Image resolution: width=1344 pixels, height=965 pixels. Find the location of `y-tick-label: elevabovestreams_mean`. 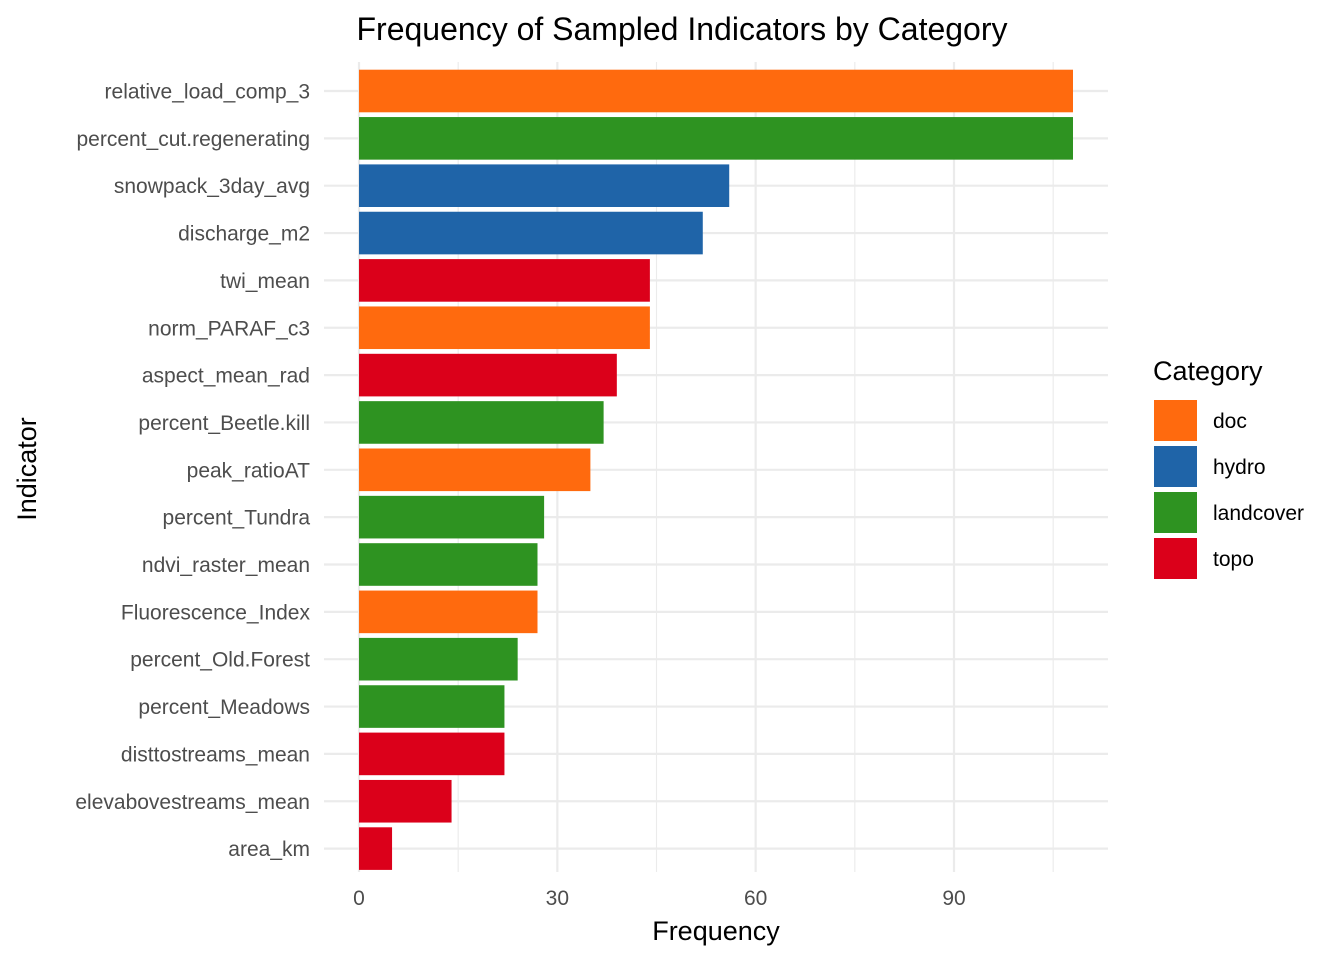

y-tick-label: elevabovestreams_mean is located at coordinates (192, 802).